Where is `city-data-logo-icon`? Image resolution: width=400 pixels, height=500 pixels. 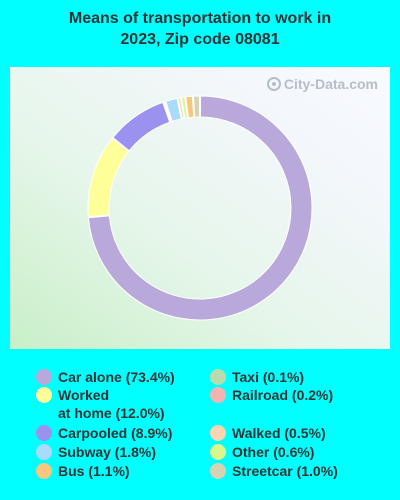 city-data-logo-icon is located at coordinates (273, 84).